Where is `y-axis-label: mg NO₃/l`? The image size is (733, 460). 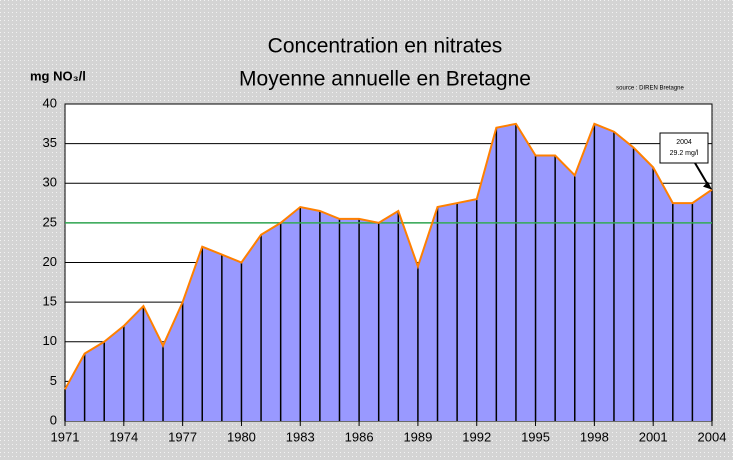
y-axis-label: mg NO₃/l is located at coordinates (58, 75).